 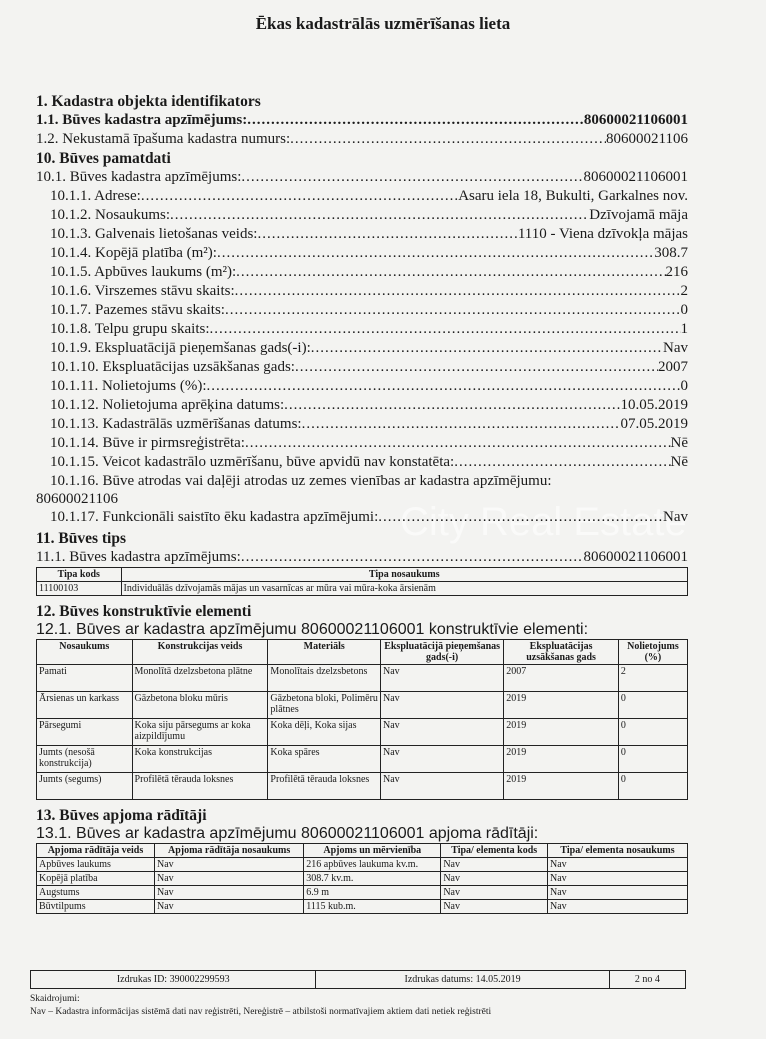 I want to click on table-cell: Kopējā platība, so click(x=95, y=878).